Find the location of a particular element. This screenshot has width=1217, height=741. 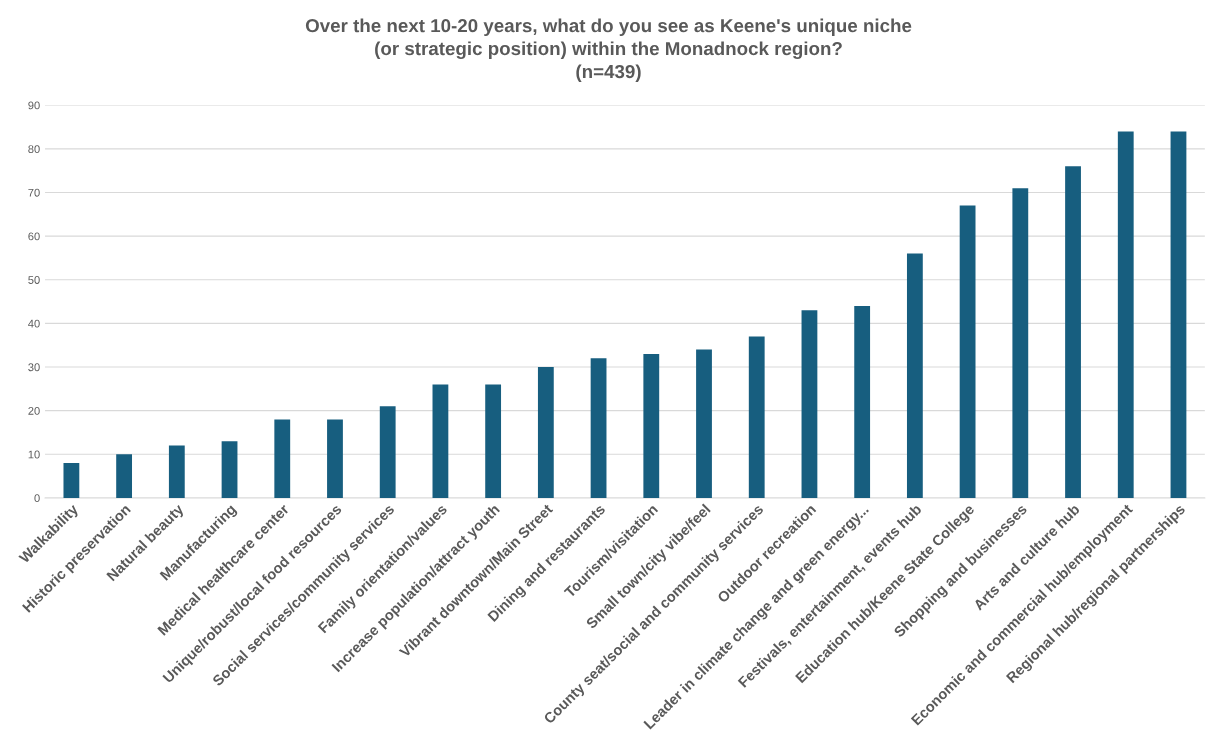

y-tick-label: 20 is located at coordinates (34, 410).